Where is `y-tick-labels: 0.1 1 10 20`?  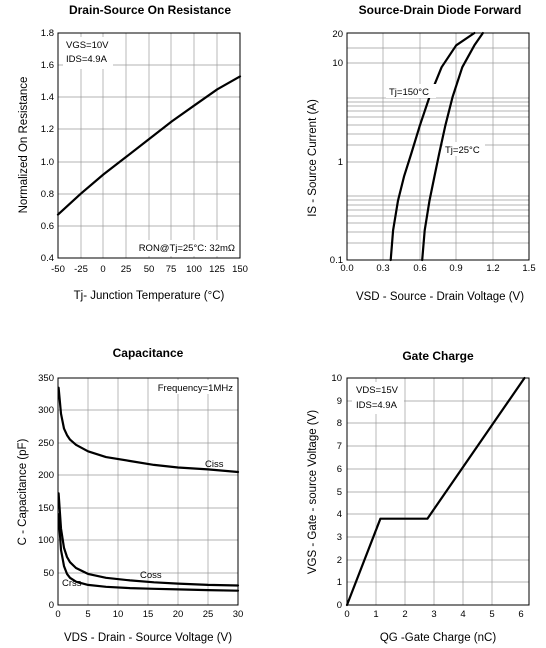
y-tick-labels: 0.1 1 10 20 is located at coordinates (336, 147).